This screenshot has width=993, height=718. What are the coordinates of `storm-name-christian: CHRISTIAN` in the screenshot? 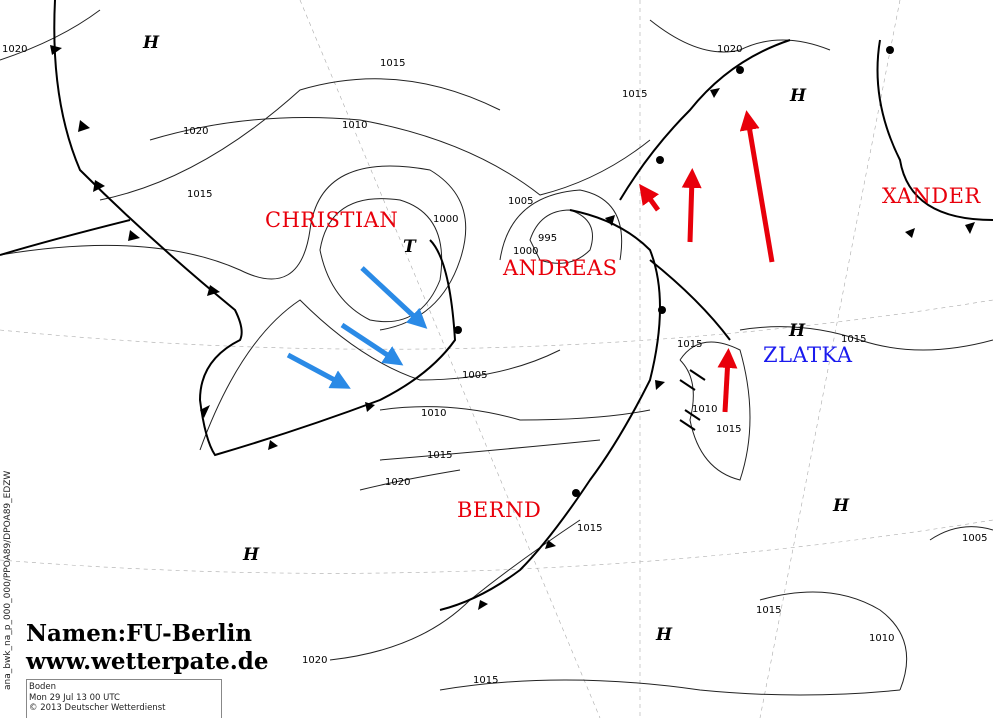 It's located at (332, 220).